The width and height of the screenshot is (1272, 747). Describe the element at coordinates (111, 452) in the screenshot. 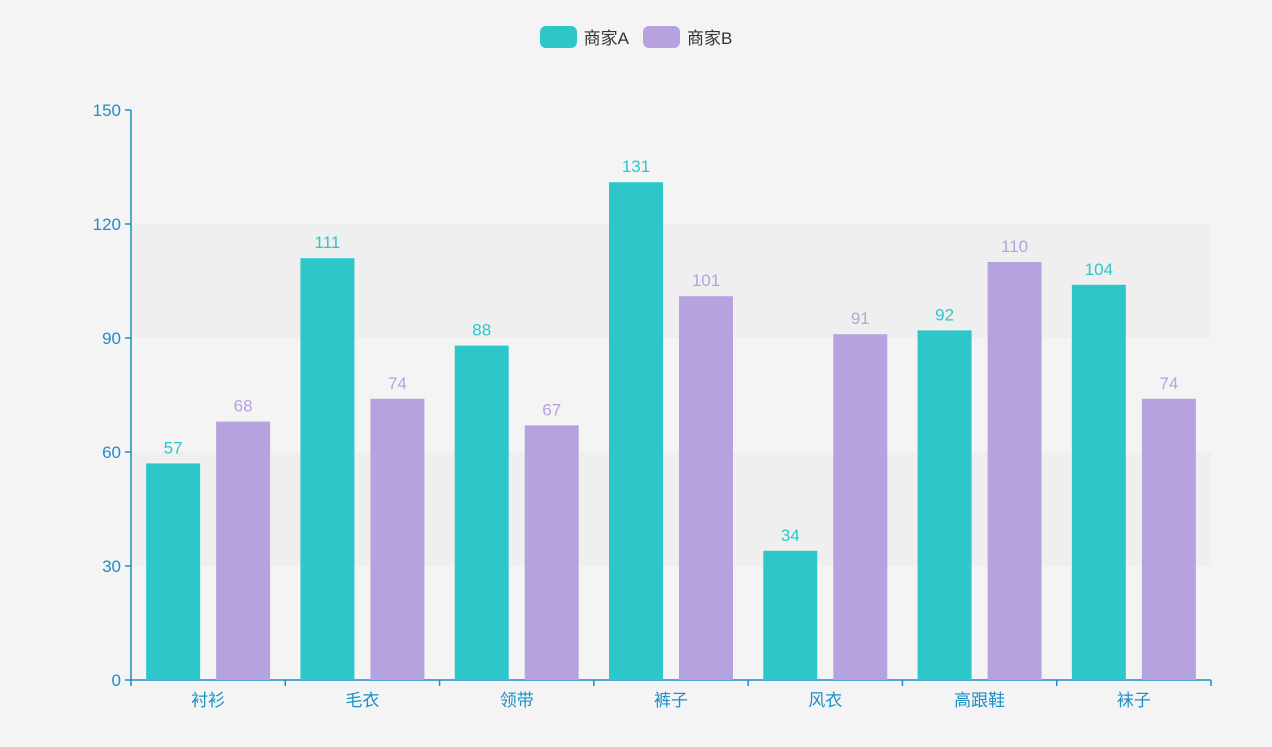

I see `y-tick-label: 60` at that location.